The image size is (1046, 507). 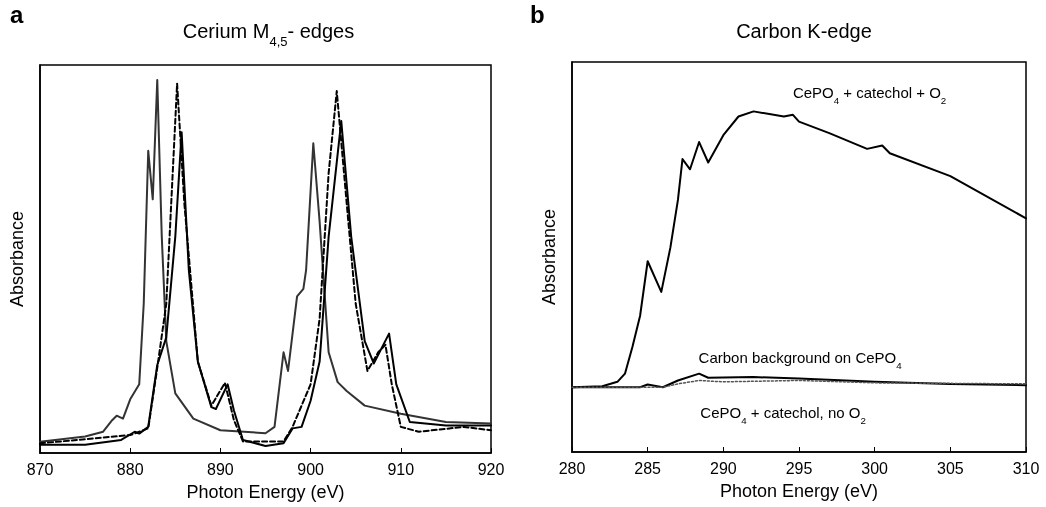 I want to click on x-tick-label: 305, so click(x=950, y=468).